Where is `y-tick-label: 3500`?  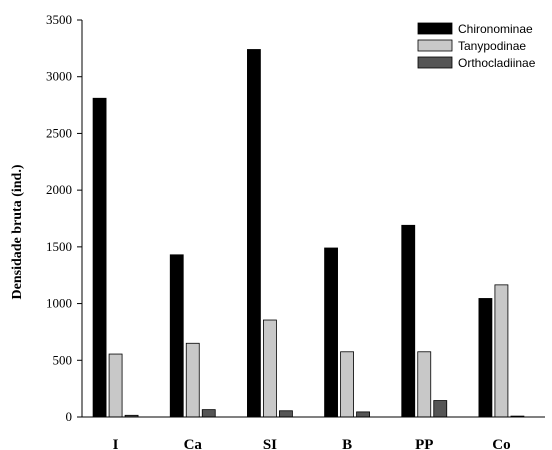
y-tick-label: 3500 is located at coordinates (59, 19).